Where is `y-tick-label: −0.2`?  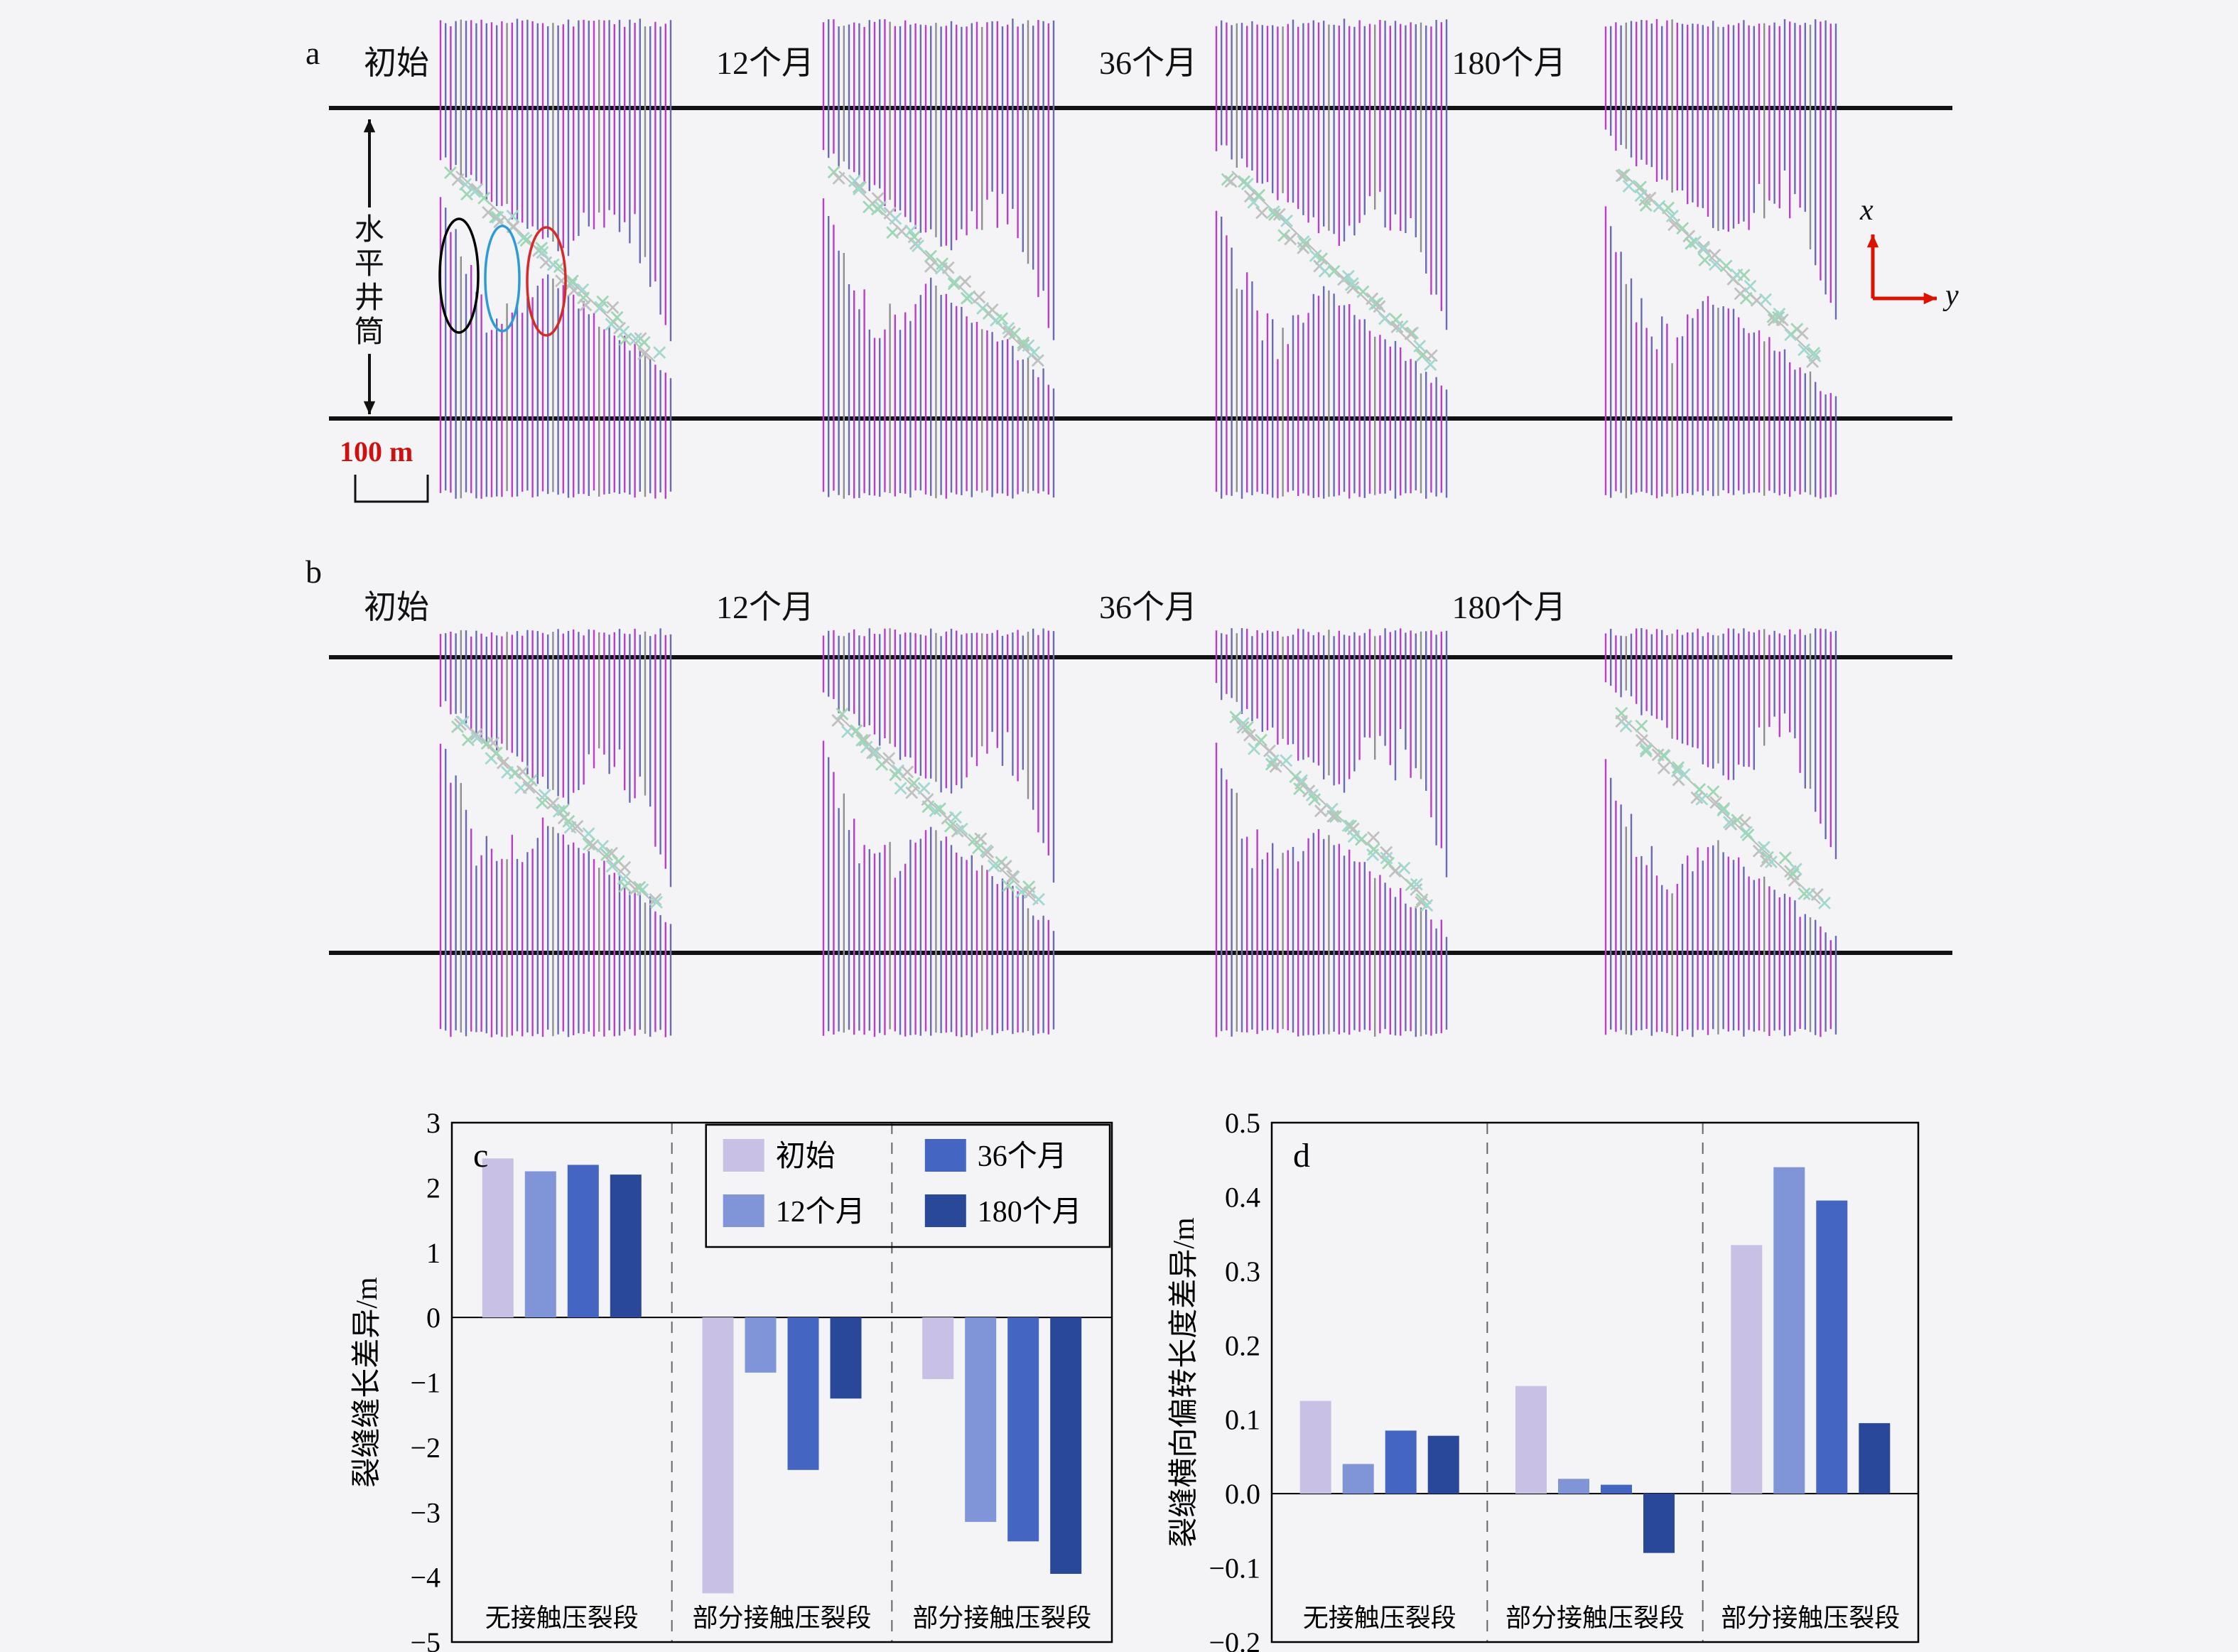
y-tick-label: −0.2 is located at coordinates (1234, 1639).